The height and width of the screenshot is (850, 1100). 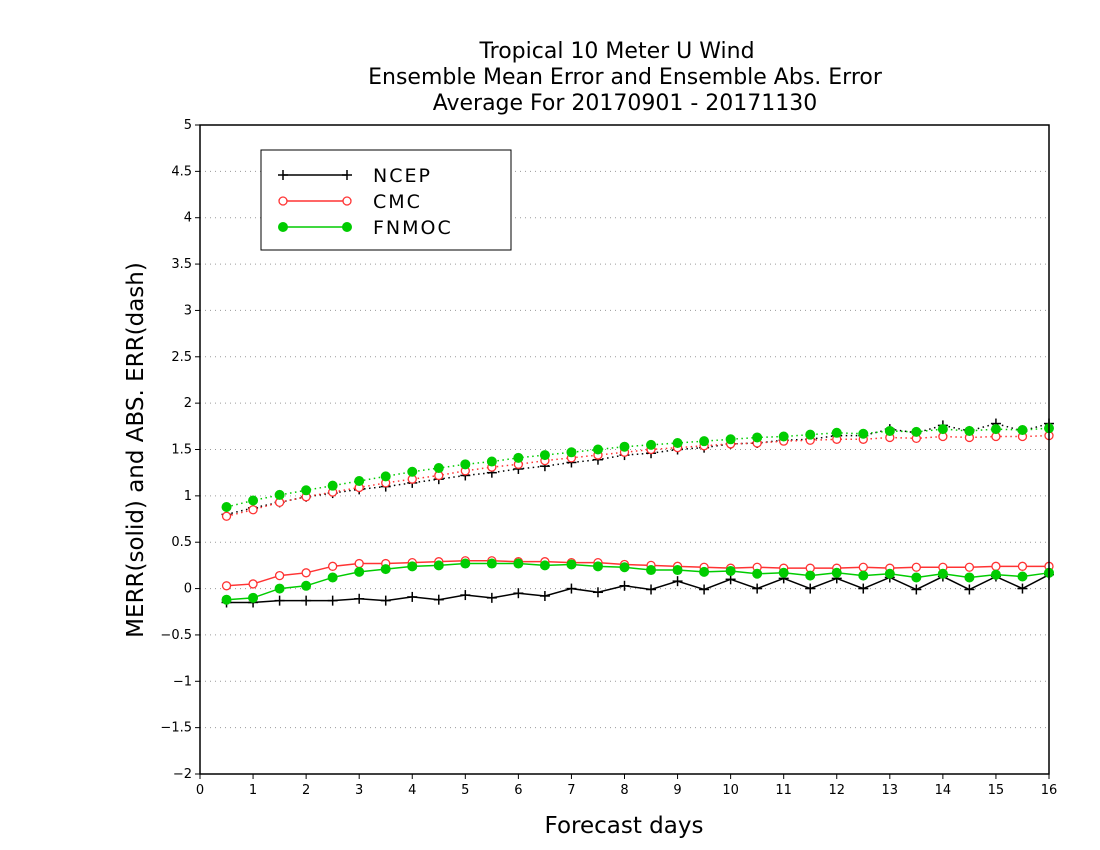 What do you see at coordinates (188, 218) in the screenshot?
I see `y-tick-label: 4` at bounding box center [188, 218].